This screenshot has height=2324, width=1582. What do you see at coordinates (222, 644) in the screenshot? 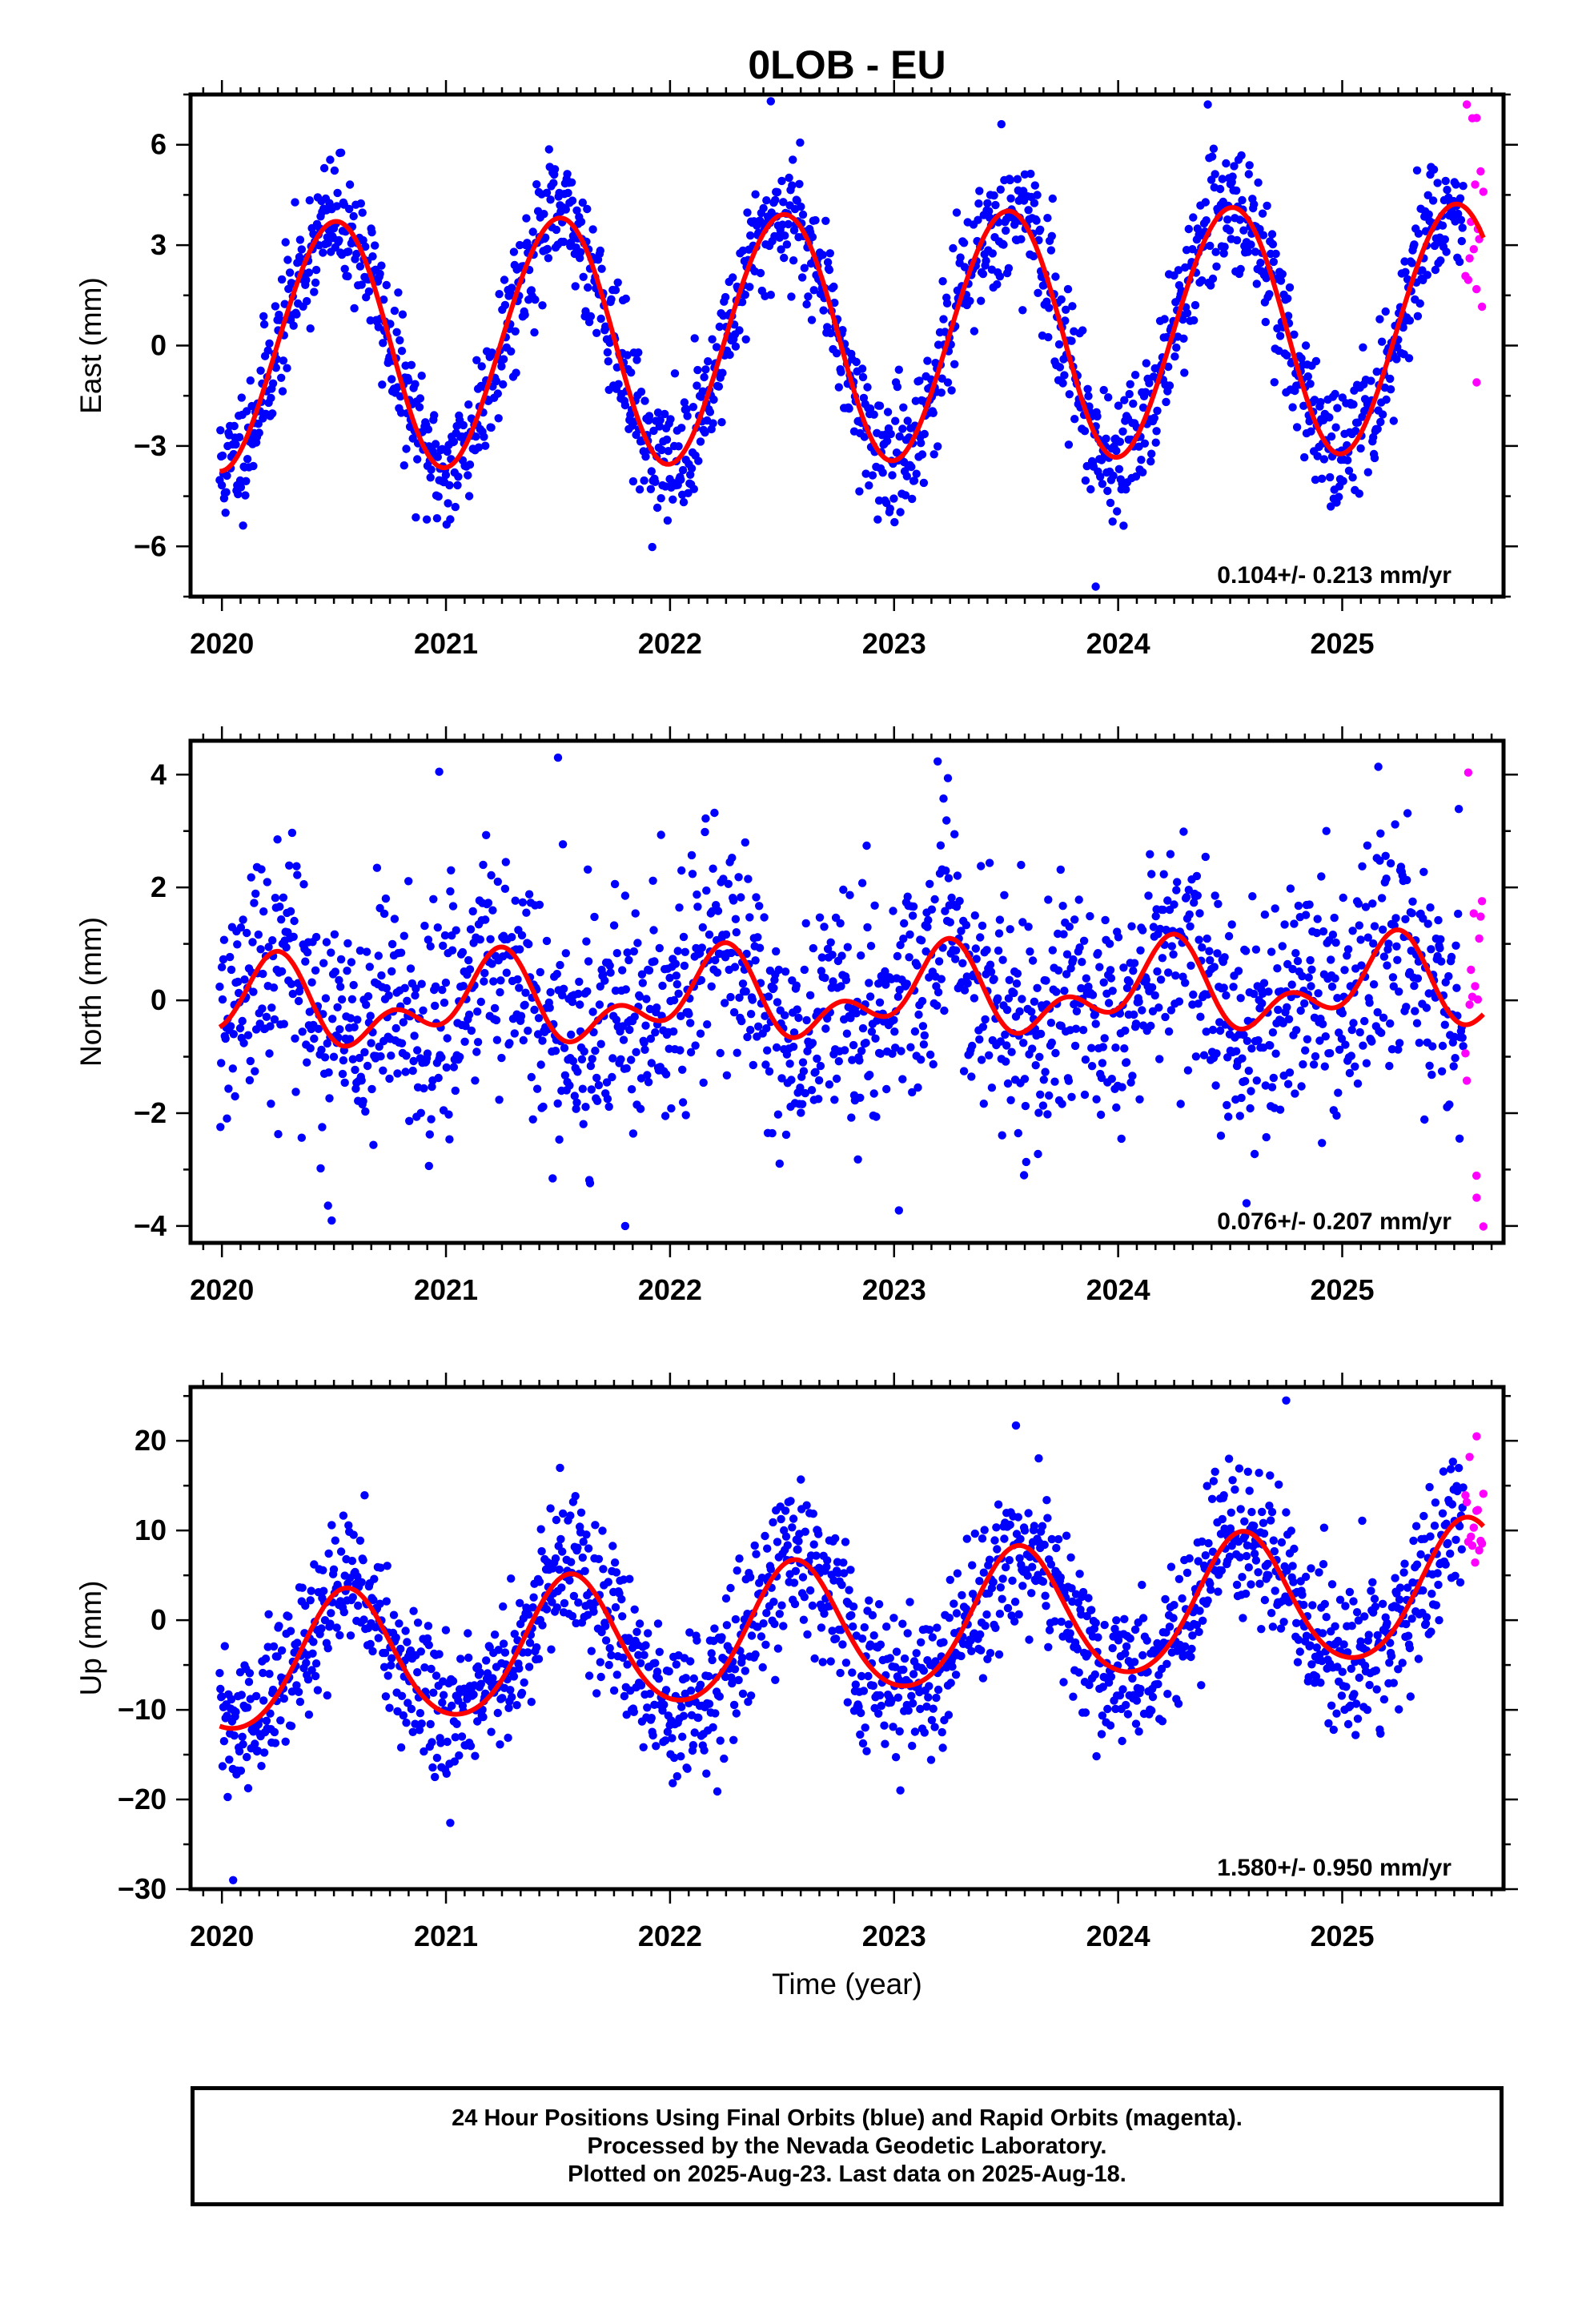
I see `east-x-tick-label: 2020` at bounding box center [222, 644].